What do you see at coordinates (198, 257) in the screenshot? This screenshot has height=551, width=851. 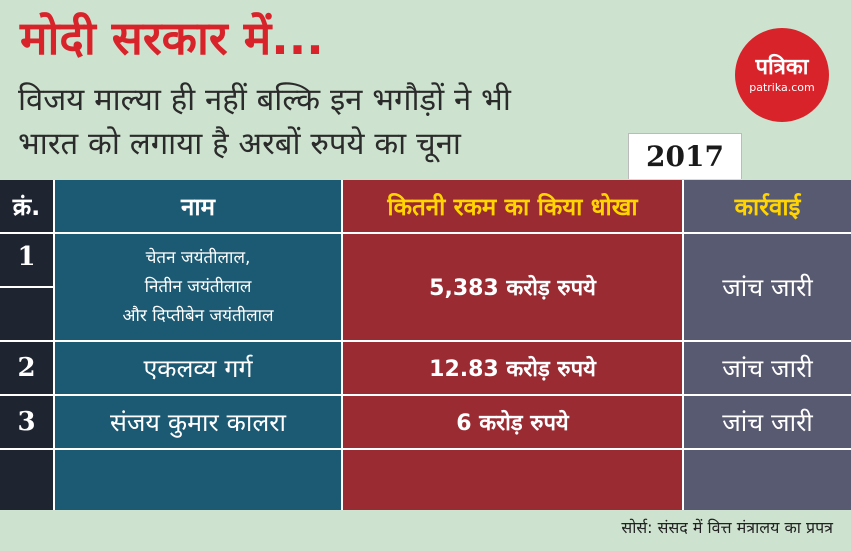 I see `row-1-name-line-1: चेतन जयंतीलाल,` at bounding box center [198, 257].